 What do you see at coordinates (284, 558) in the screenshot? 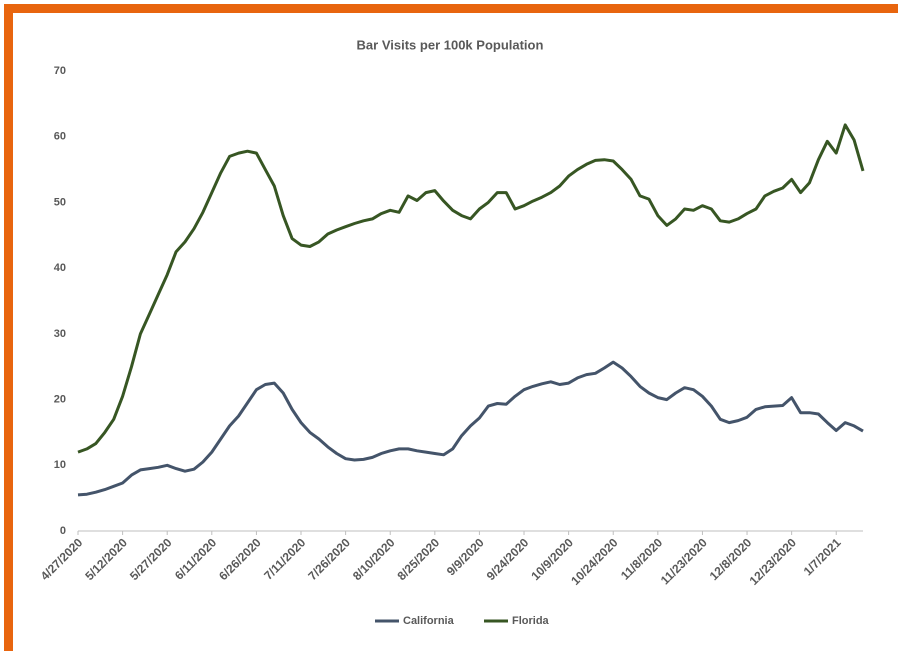
I see `x-tick-label: 7/11/2020` at bounding box center [284, 558].